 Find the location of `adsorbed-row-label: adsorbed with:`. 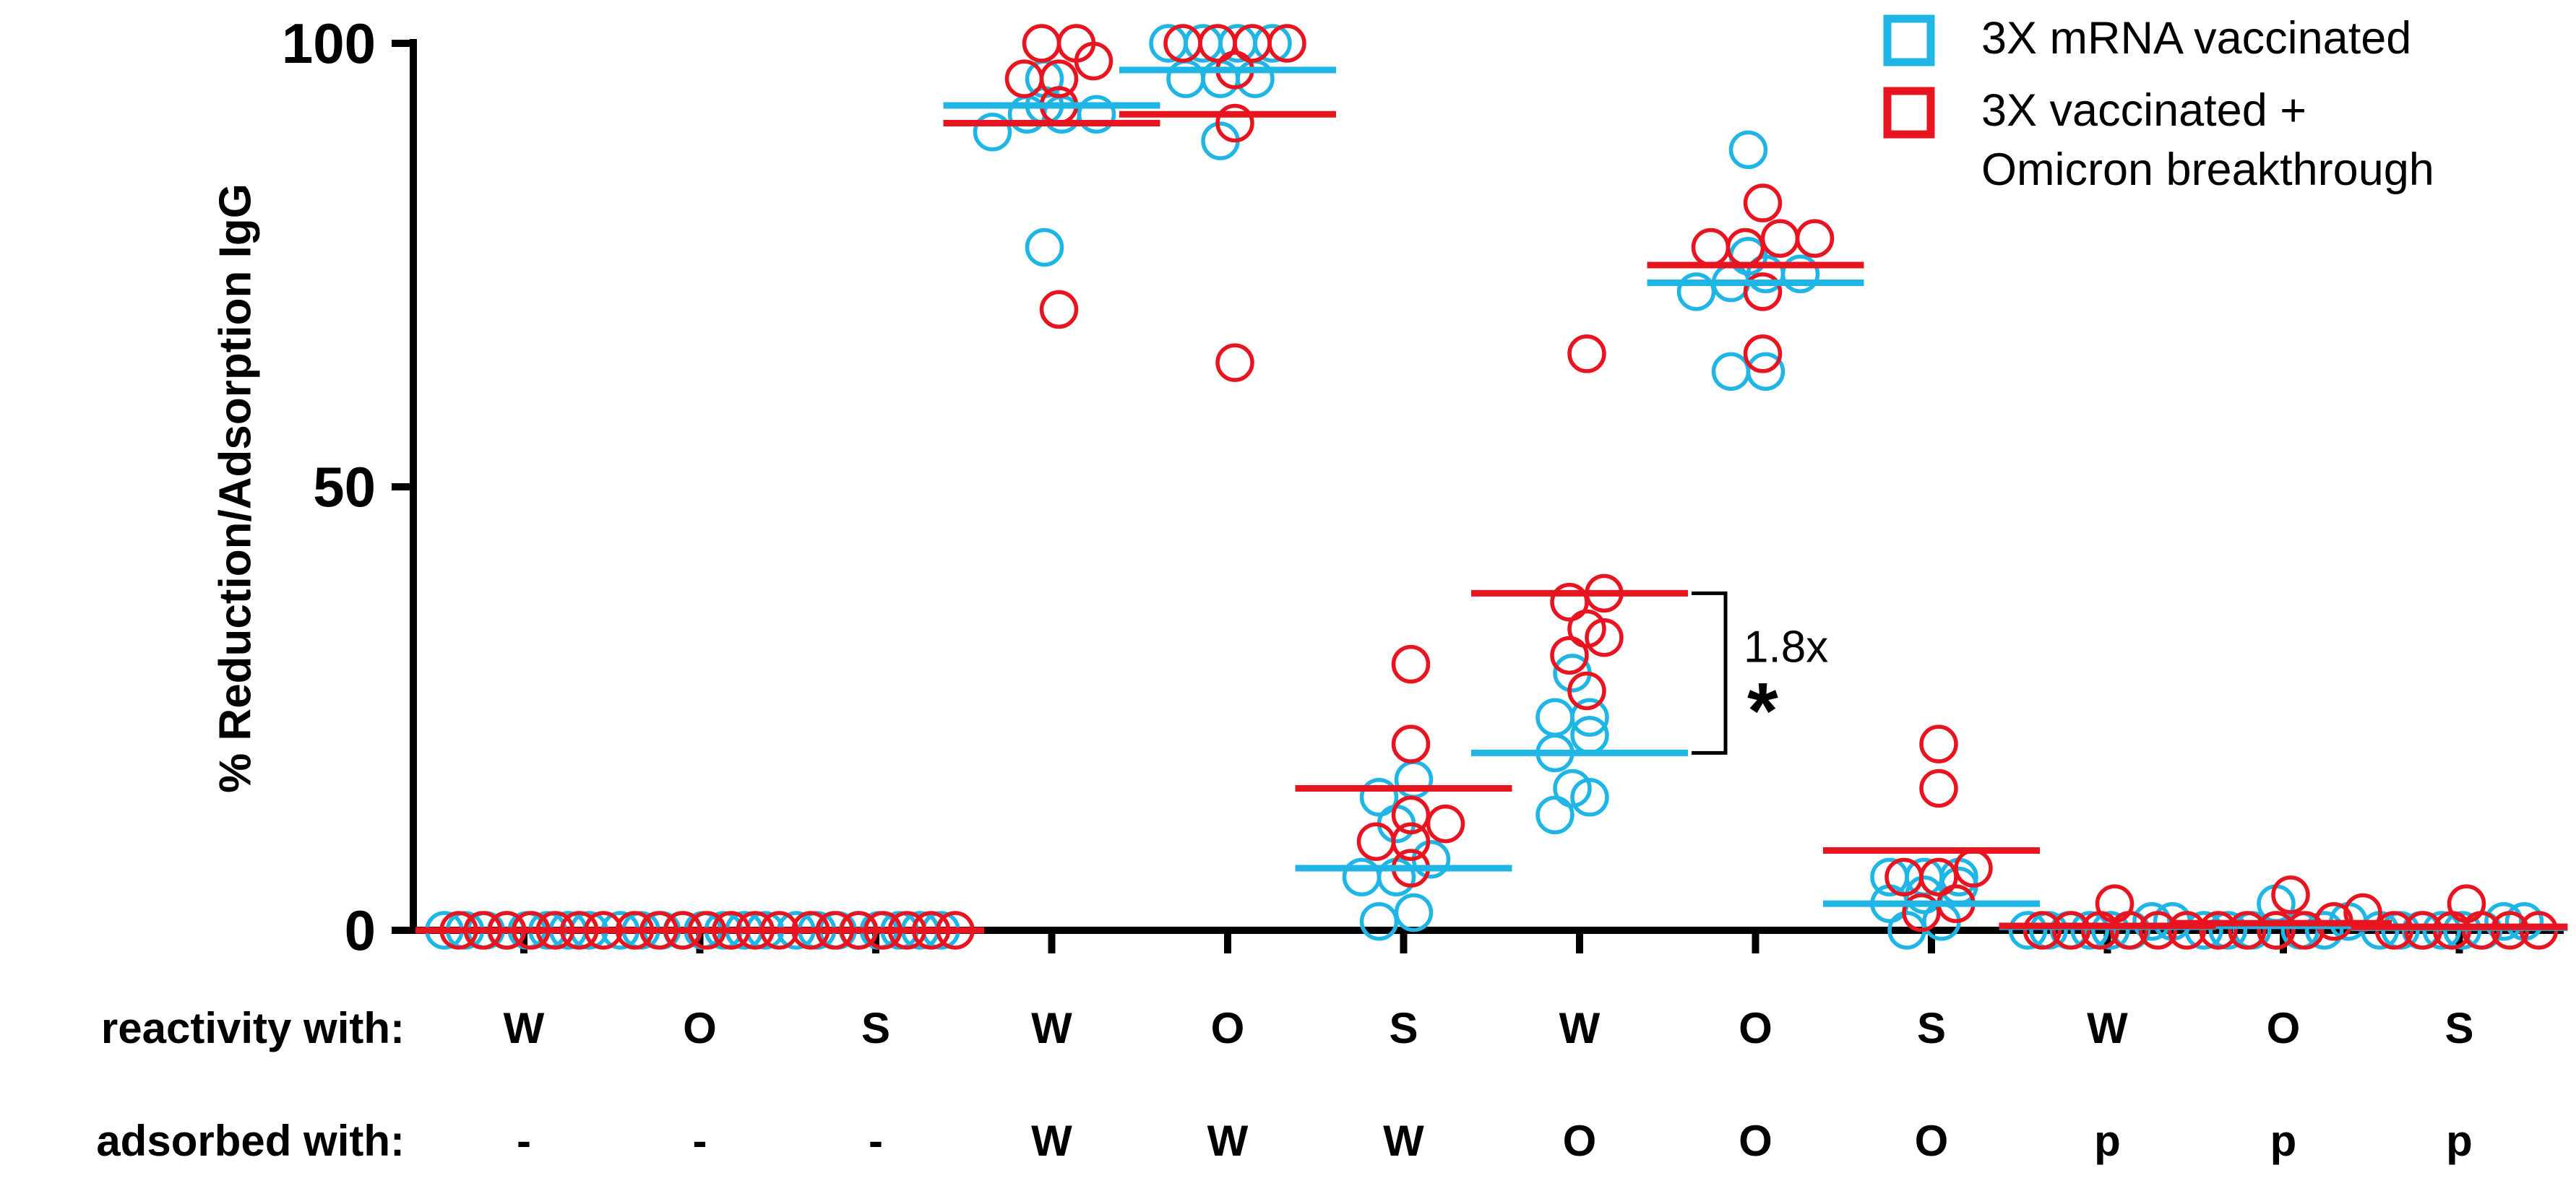

adsorbed-row-label: adsorbed with: is located at coordinates (250, 1141).